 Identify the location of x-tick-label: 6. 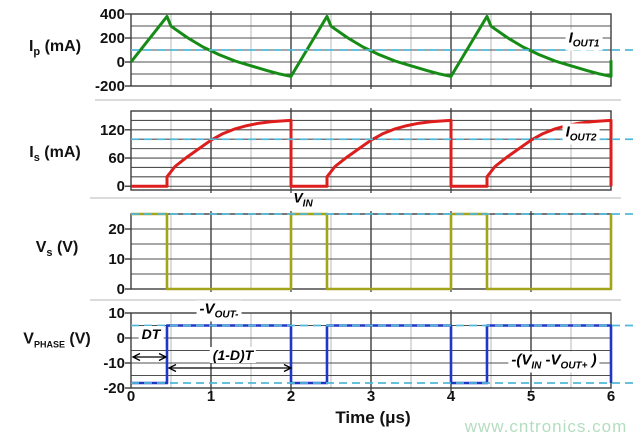
(611, 396).